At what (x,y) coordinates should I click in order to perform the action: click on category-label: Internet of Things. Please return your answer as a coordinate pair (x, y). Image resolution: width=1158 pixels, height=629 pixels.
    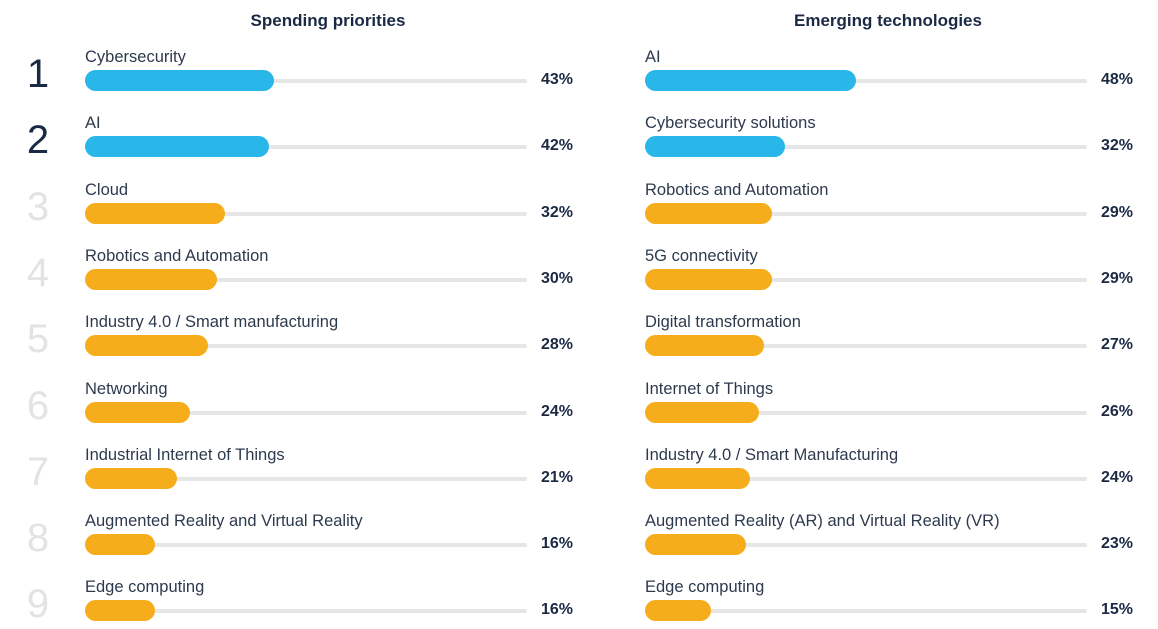
    Looking at the image, I should click on (709, 388).